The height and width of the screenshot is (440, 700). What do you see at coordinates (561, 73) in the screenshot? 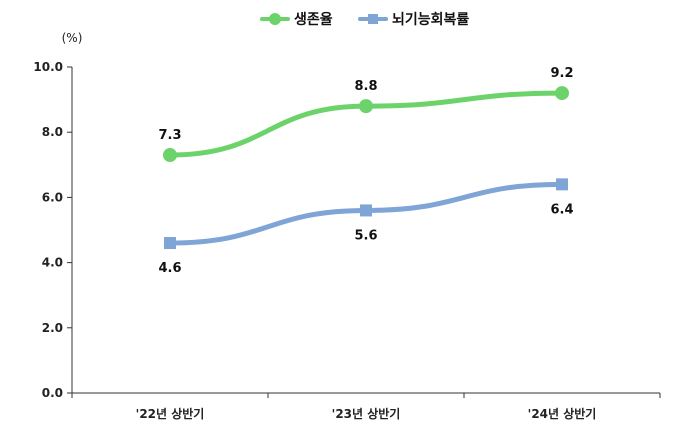
I see `data-label: 9.2` at bounding box center [561, 73].